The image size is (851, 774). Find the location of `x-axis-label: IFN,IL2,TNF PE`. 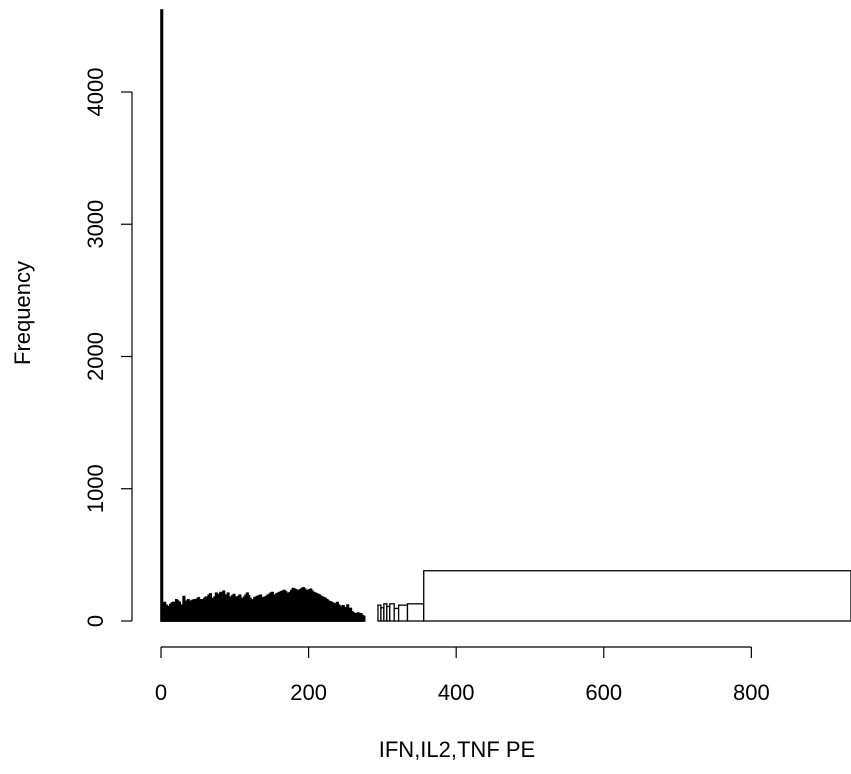

x-axis-label: IFN,IL2,TNF PE is located at coordinates (457, 749).